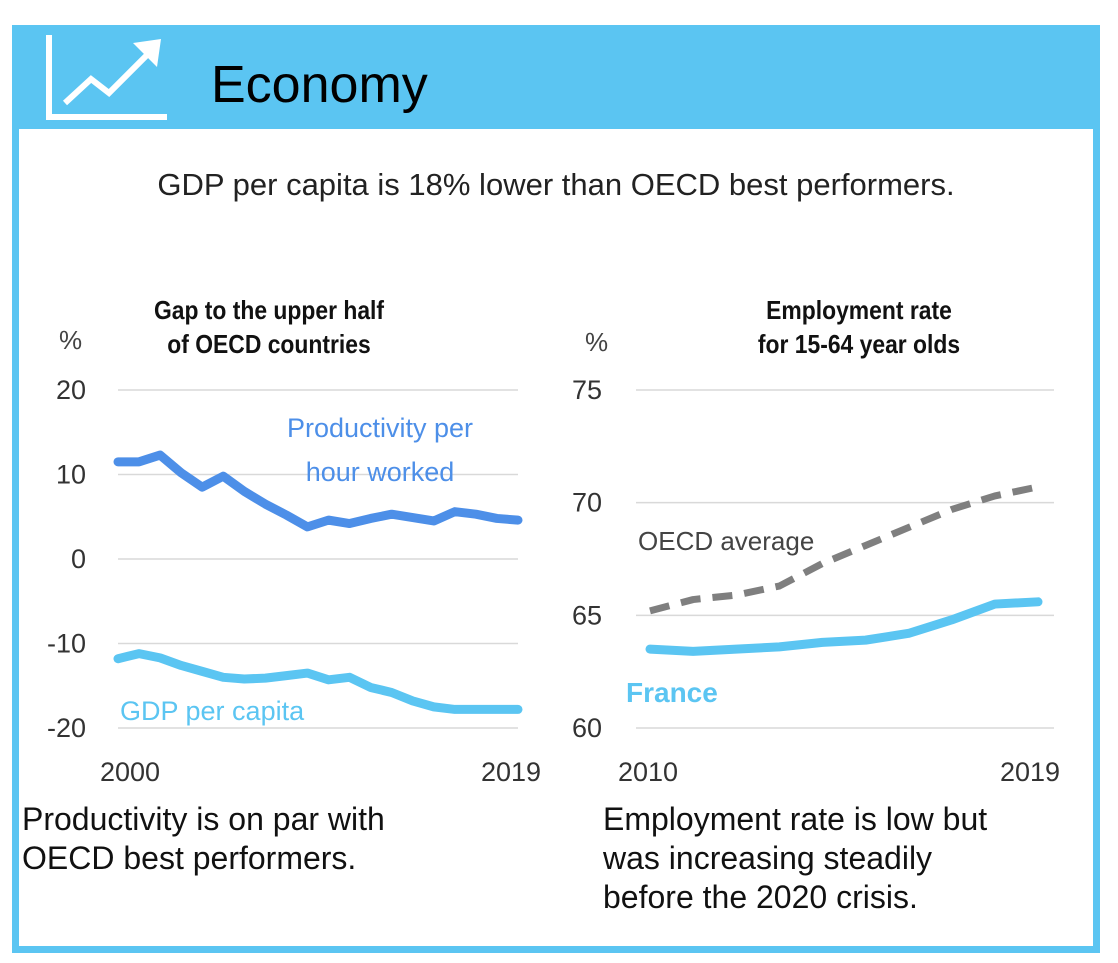  What do you see at coordinates (78, 559) in the screenshot?
I see `chart1-y-tick-label: 0` at bounding box center [78, 559].